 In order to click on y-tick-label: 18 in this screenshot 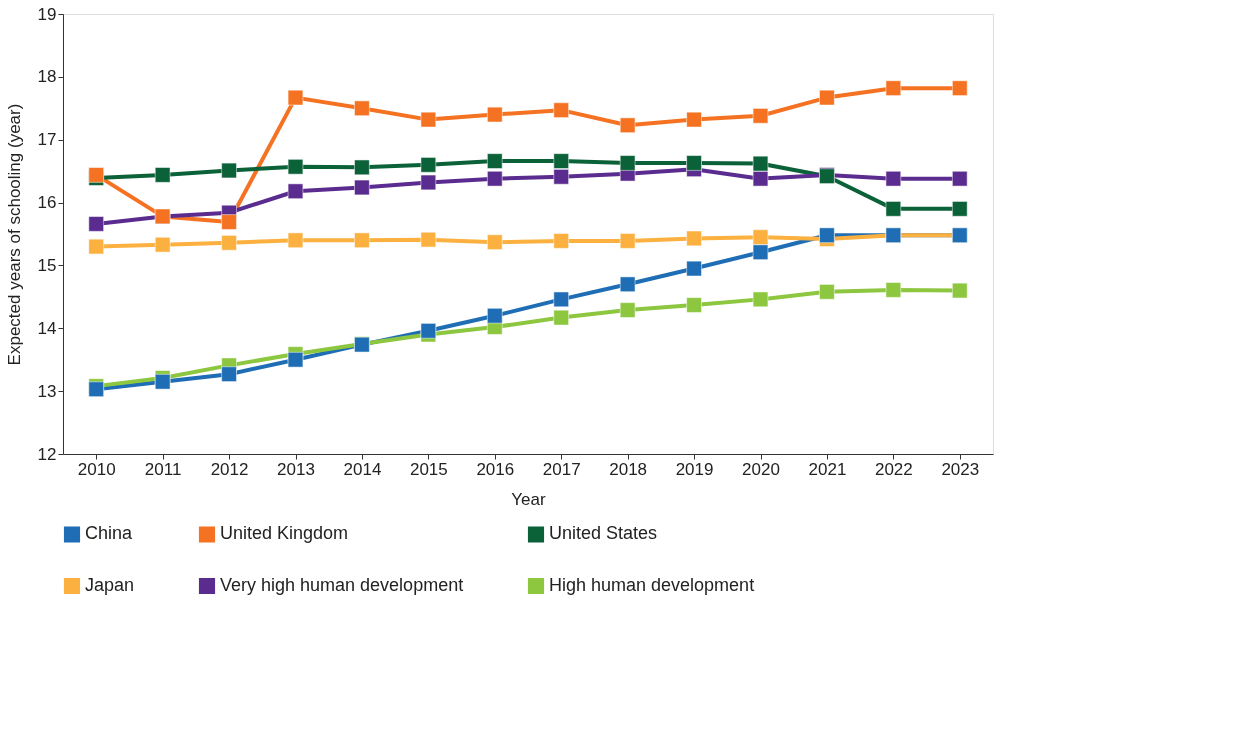, I will do `click(47, 77)`.